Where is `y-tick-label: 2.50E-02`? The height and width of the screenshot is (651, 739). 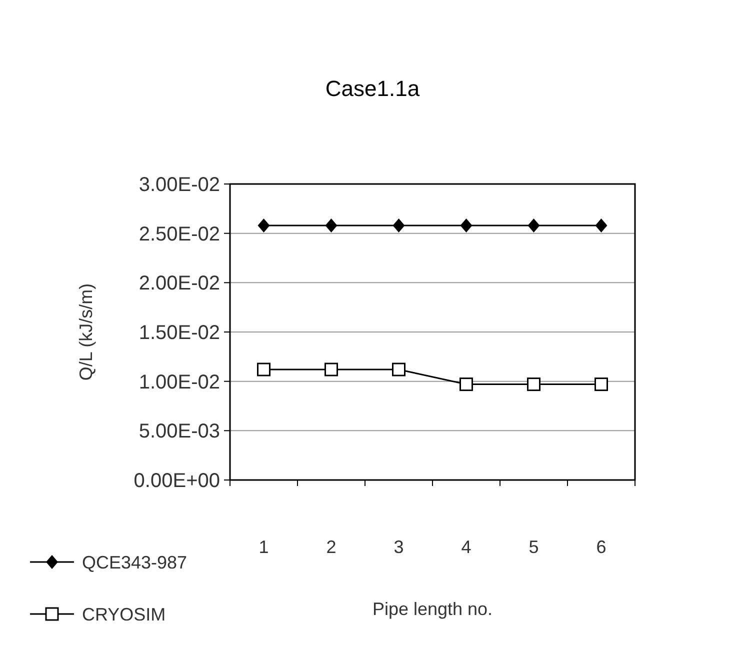 y-tick-label: 2.50E-02 is located at coordinates (179, 234).